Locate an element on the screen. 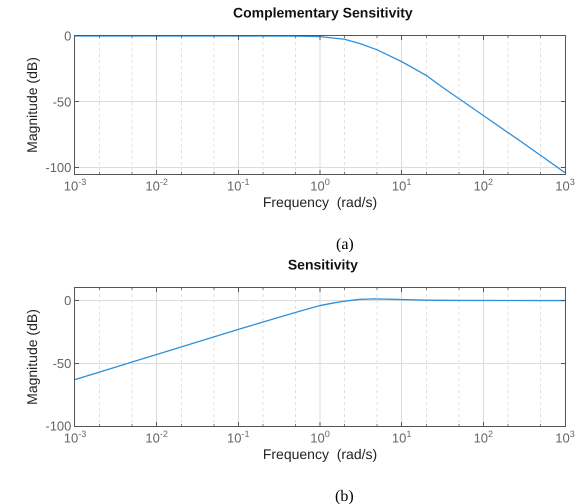 The image size is (587, 504). chart-title: Sensitivity is located at coordinates (323, 264).